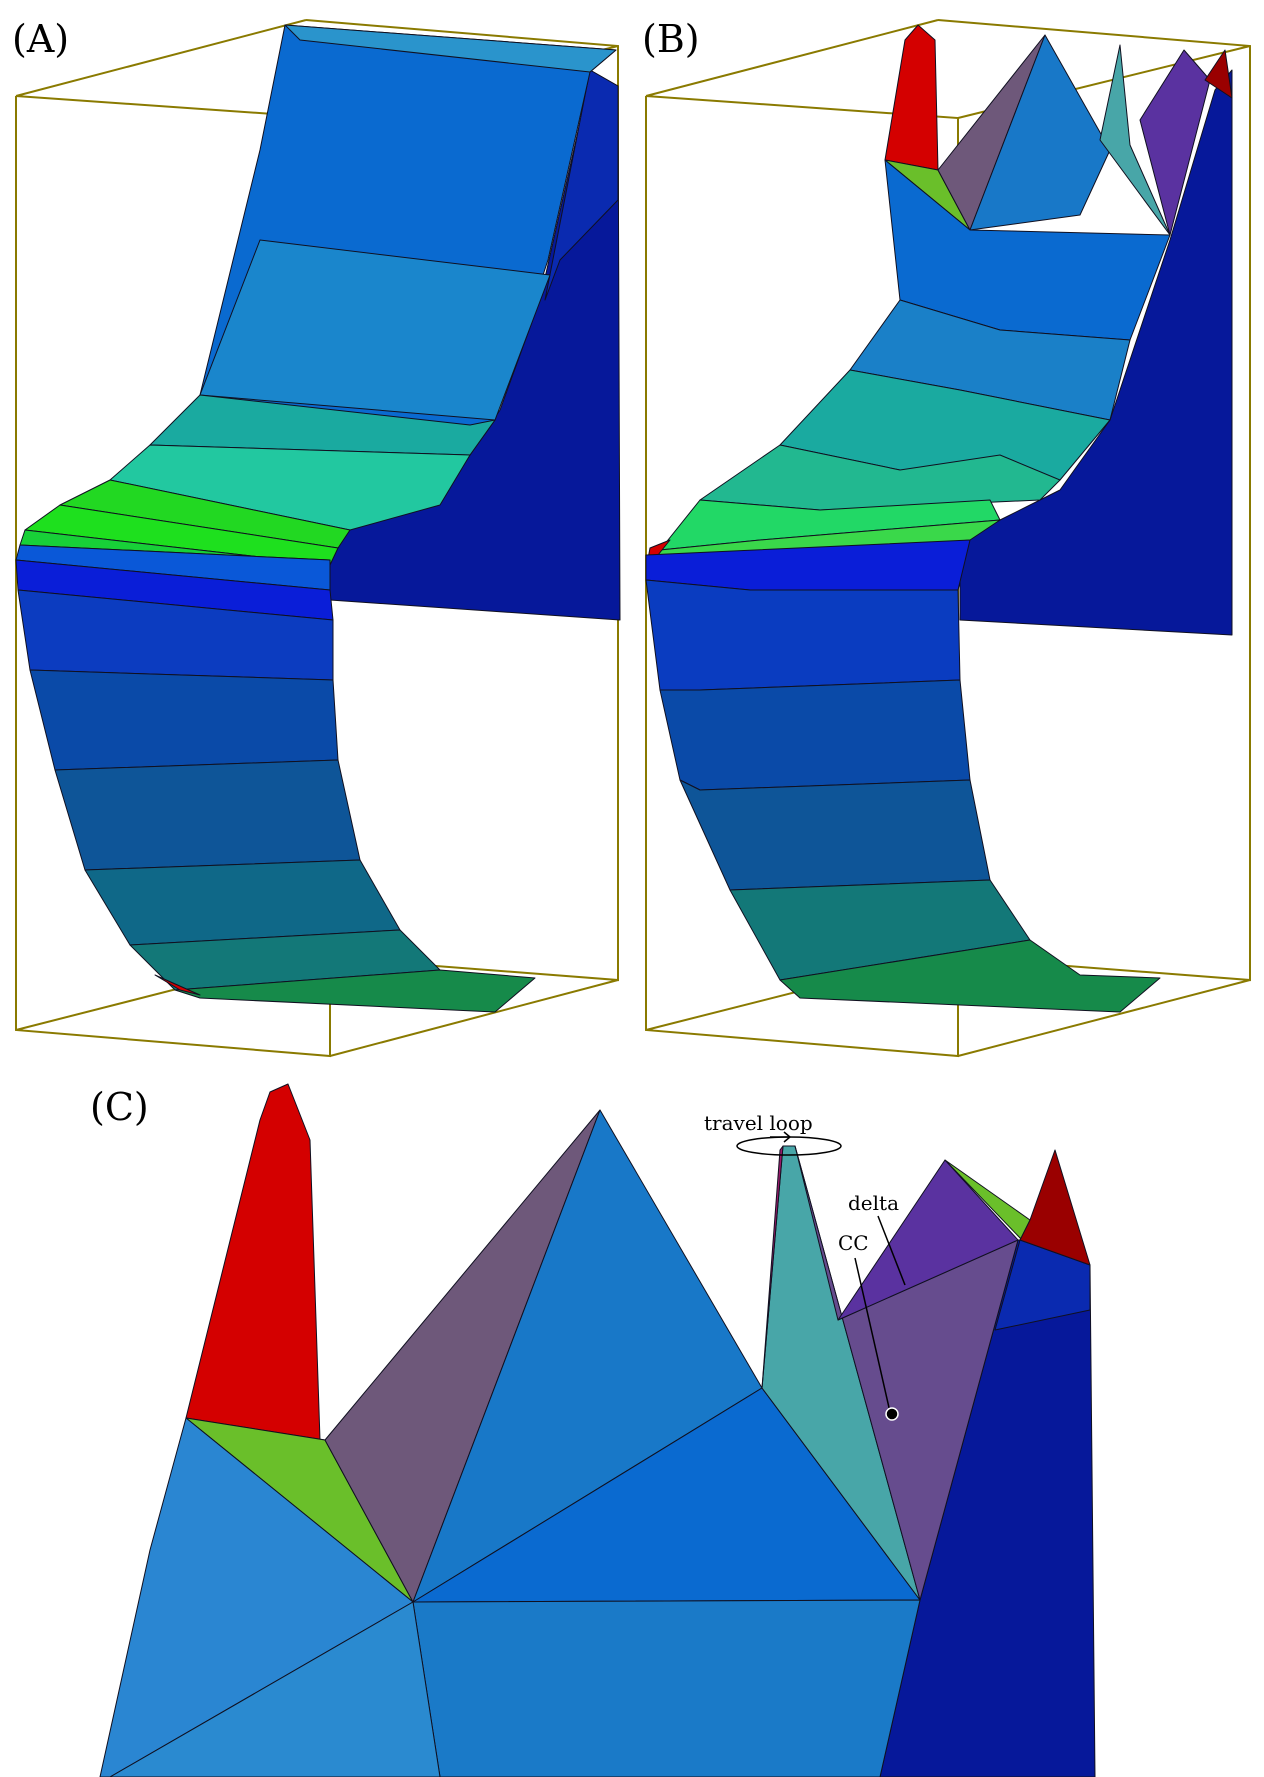  What do you see at coordinates (119, 1107) in the screenshot?
I see `panel-c-label: (C)` at bounding box center [119, 1107].